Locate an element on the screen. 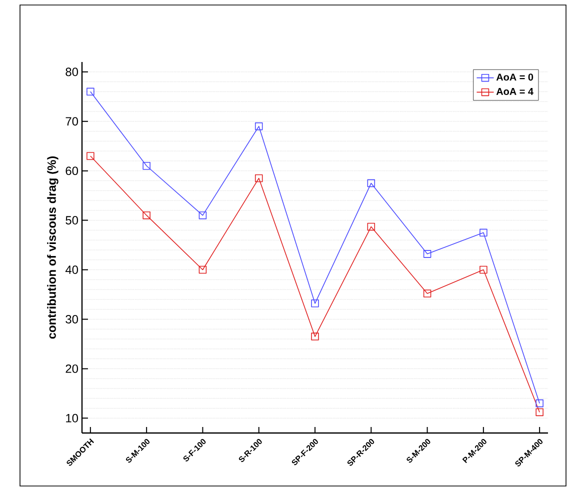 This screenshot has width=582, height=498. y-tick-label: 60 is located at coordinates (72, 171).